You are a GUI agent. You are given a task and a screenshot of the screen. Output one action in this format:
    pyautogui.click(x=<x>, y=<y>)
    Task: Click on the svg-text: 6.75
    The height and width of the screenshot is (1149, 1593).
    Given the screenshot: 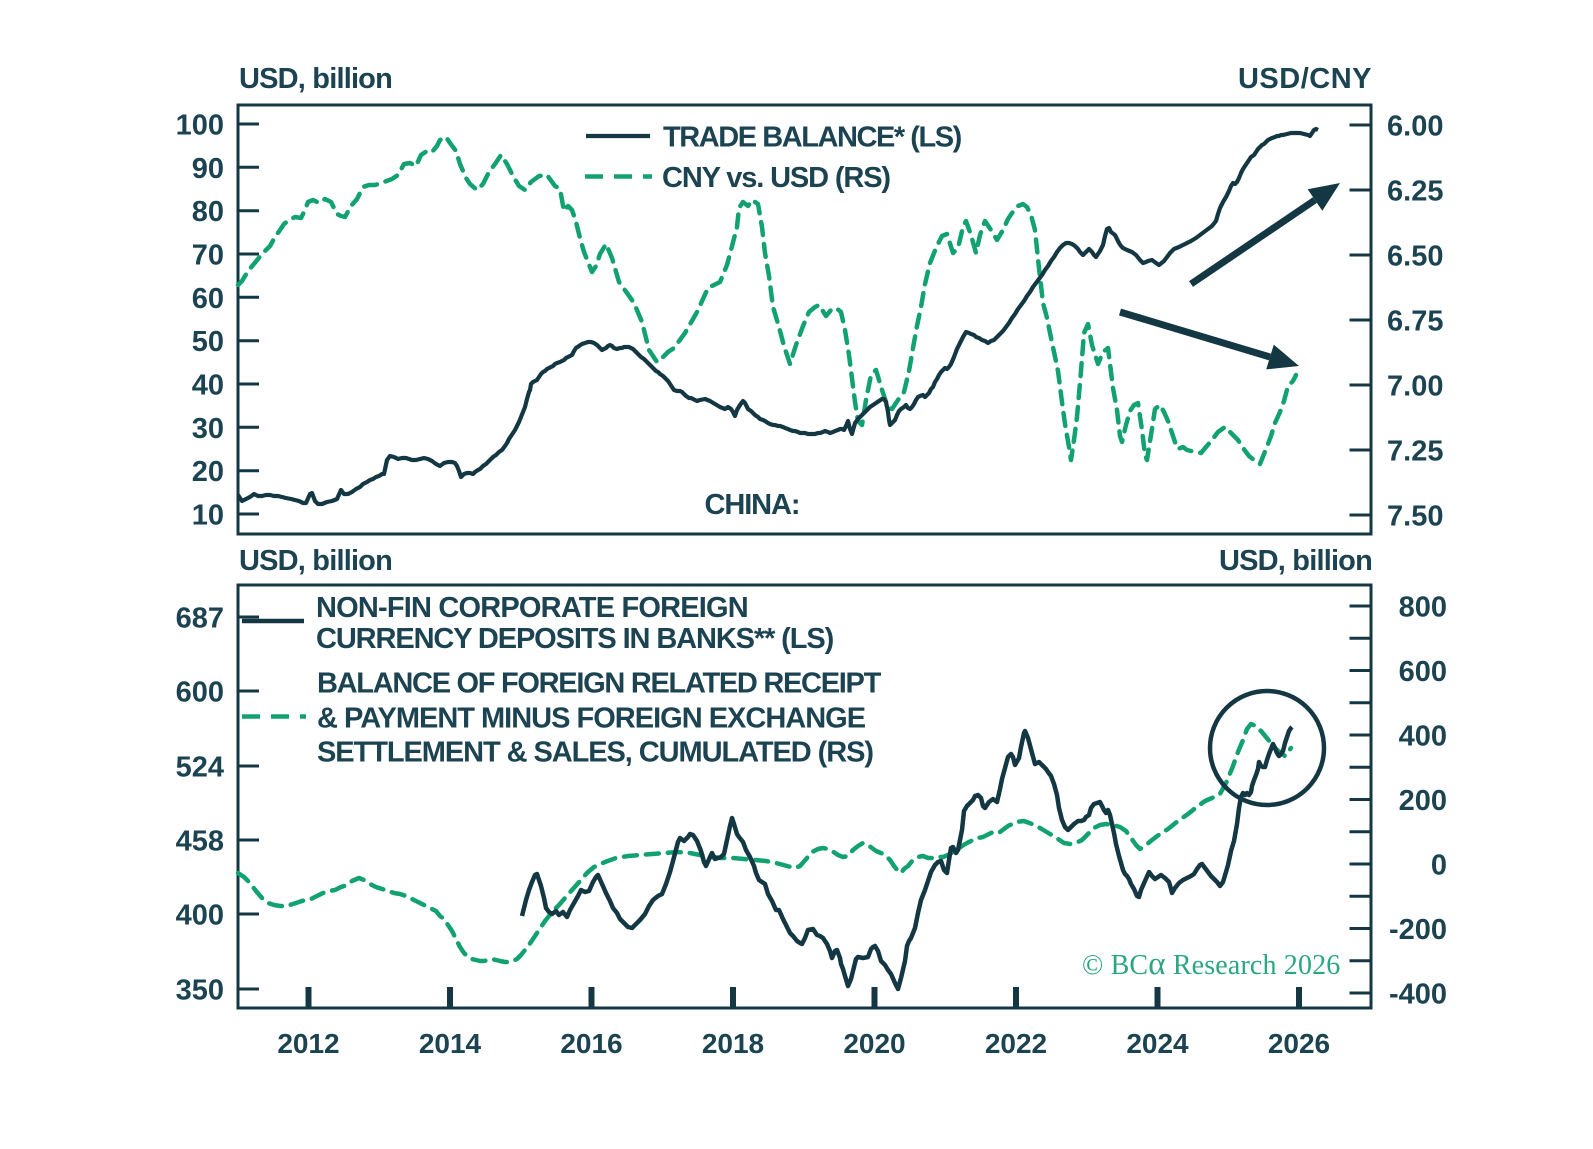 What is the action you would take?
    pyautogui.click(x=1415, y=322)
    